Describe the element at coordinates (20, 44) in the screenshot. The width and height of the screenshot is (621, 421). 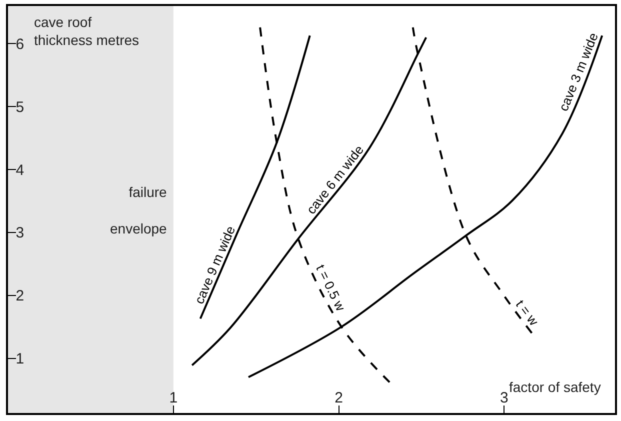
I see `y-tick-label: 6` at that location.